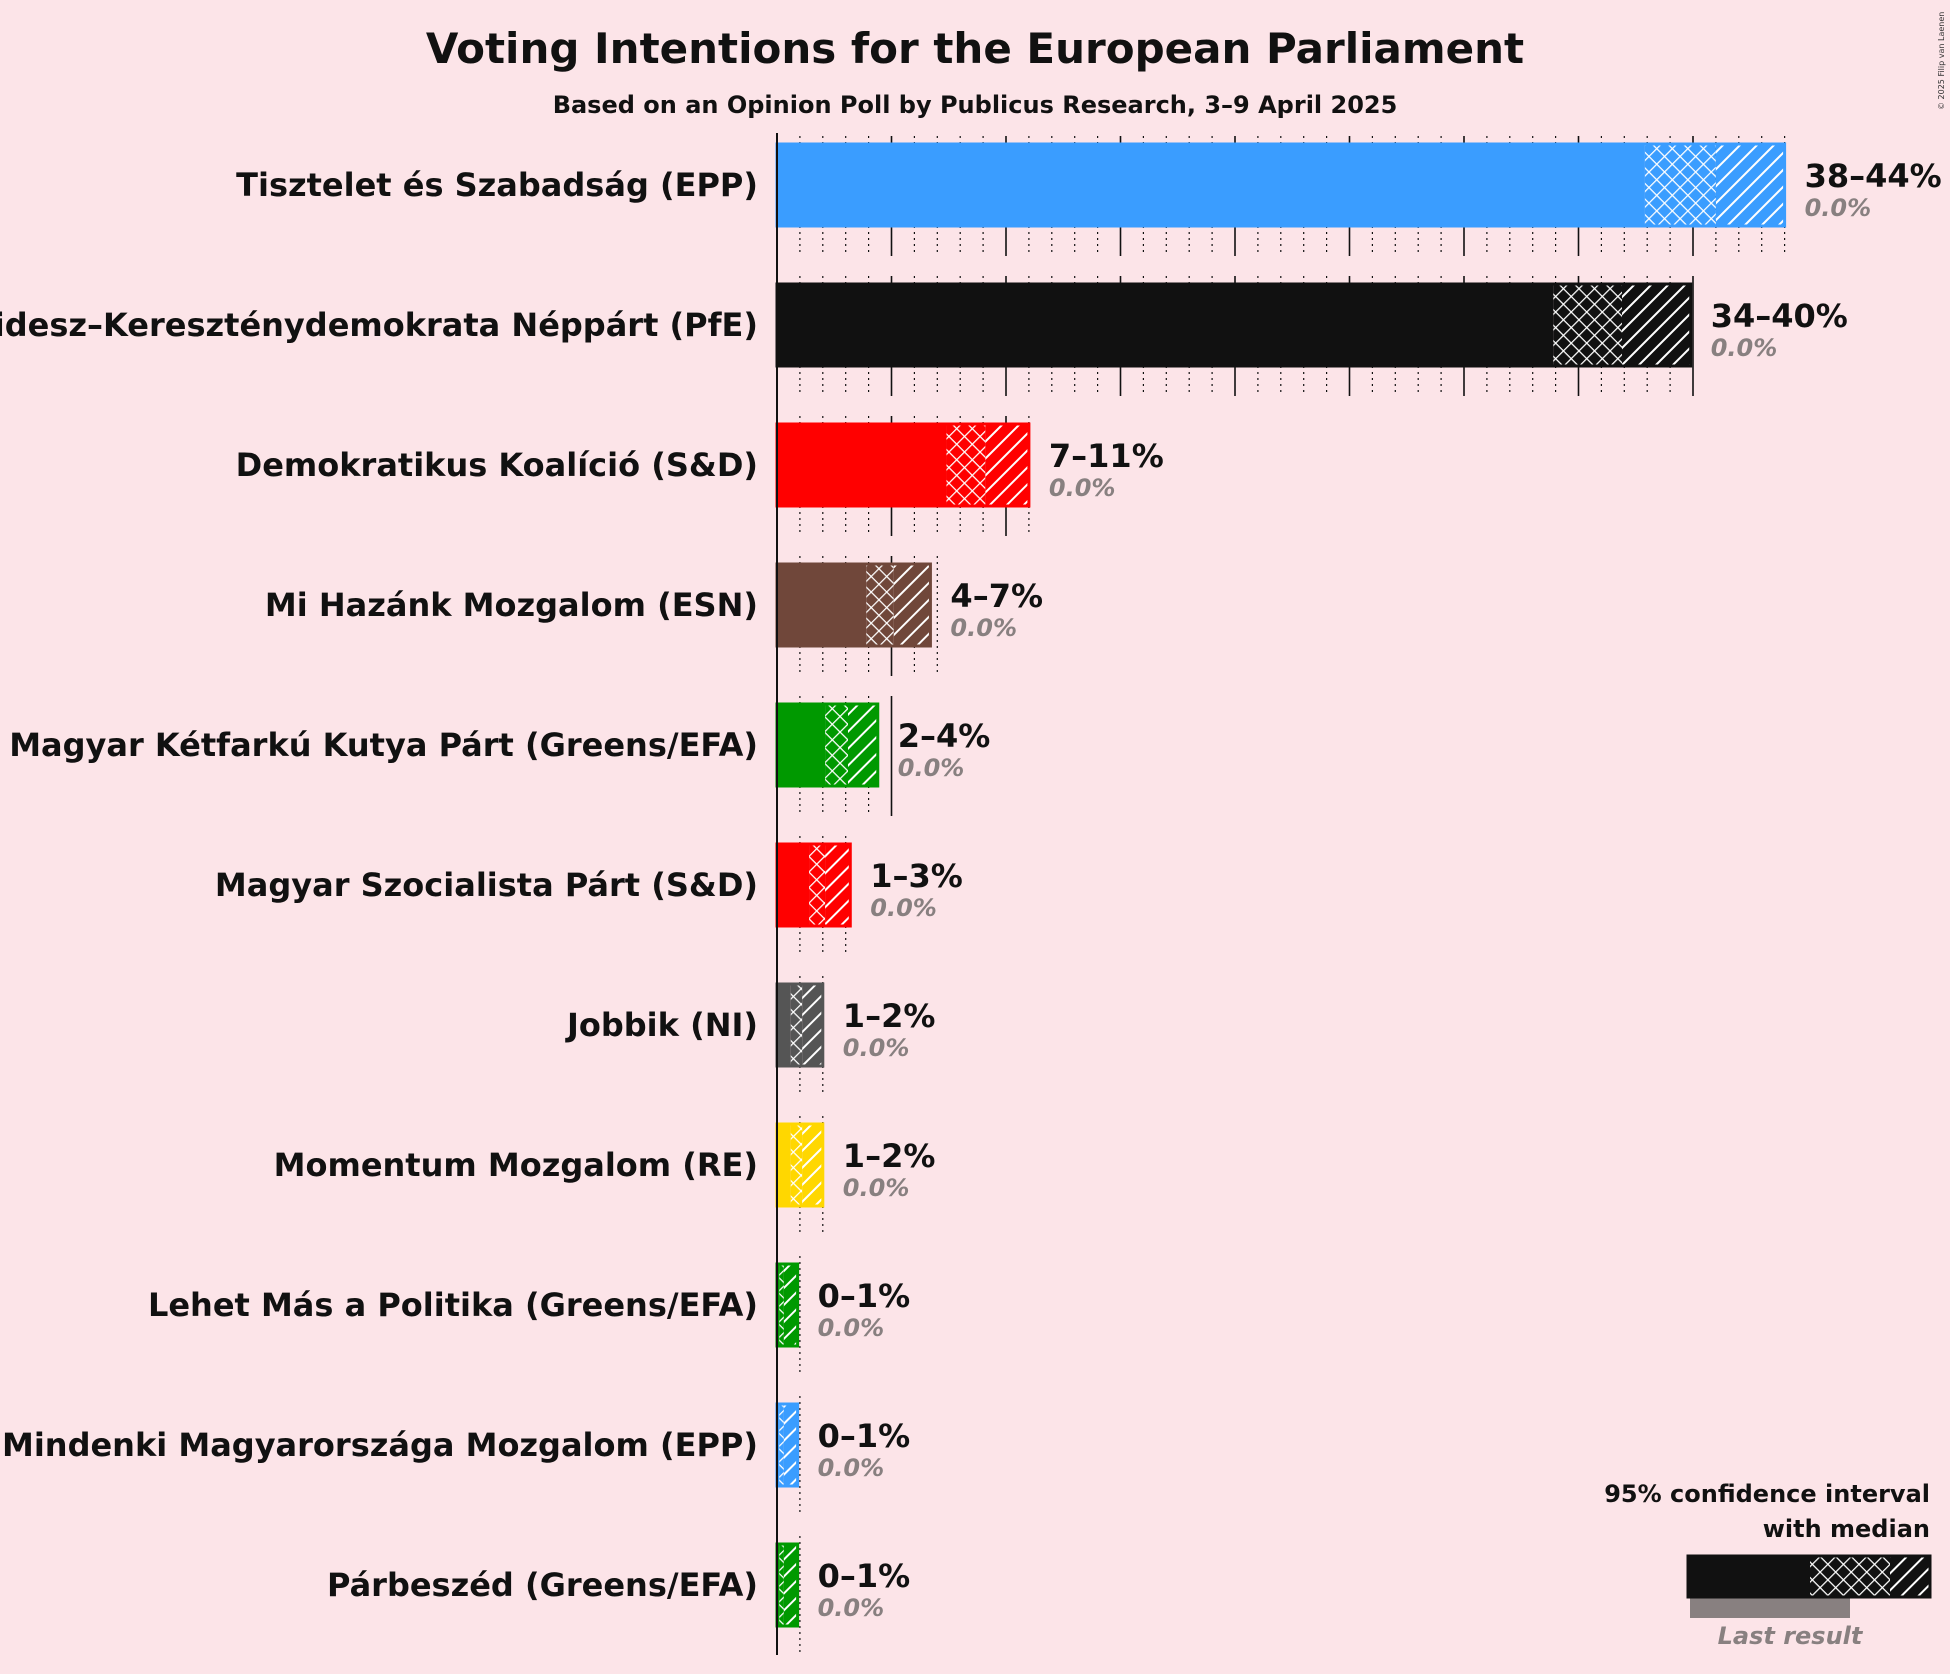  What do you see at coordinates (661, 1025) in the screenshot?
I see `party-label: Jobbik (NI)` at bounding box center [661, 1025].